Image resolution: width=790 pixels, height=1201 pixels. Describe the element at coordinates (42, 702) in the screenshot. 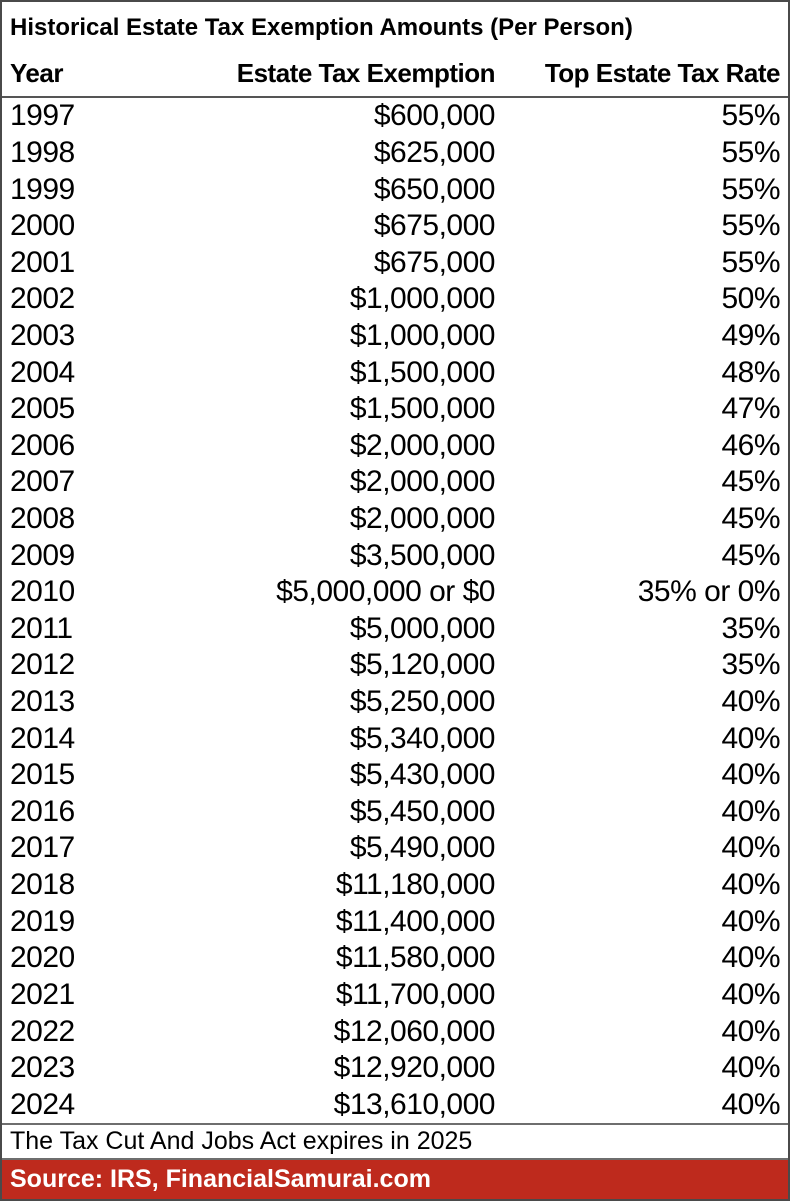

I see `year-cell: 2013` at that location.